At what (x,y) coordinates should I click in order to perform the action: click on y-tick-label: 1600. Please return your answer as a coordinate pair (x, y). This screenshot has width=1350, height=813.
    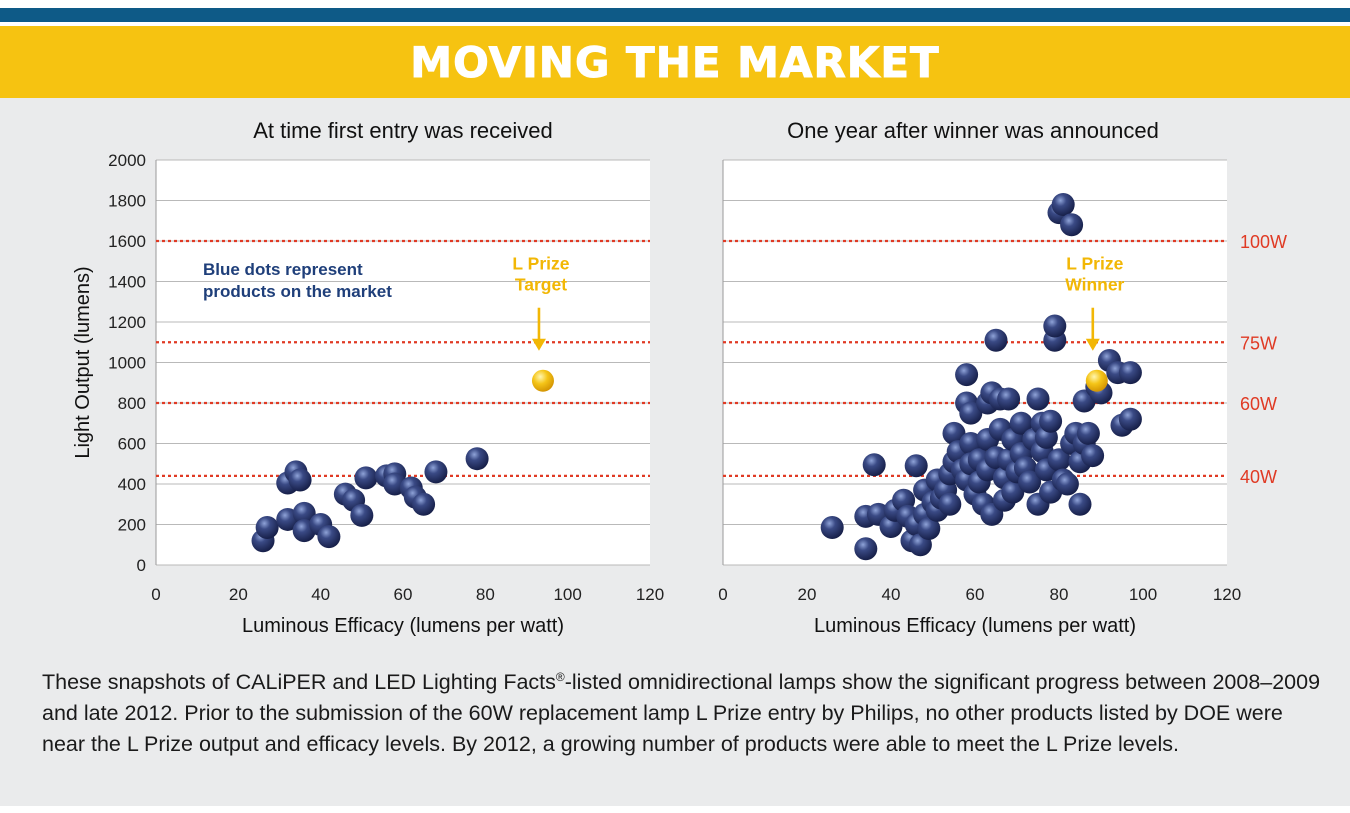
    Looking at the image, I should click on (127, 241).